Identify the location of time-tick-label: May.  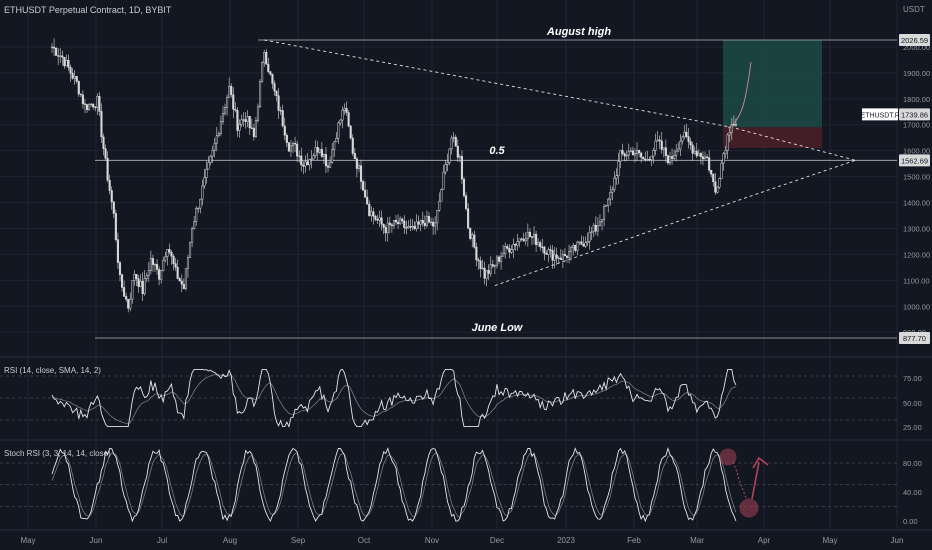
(27, 540).